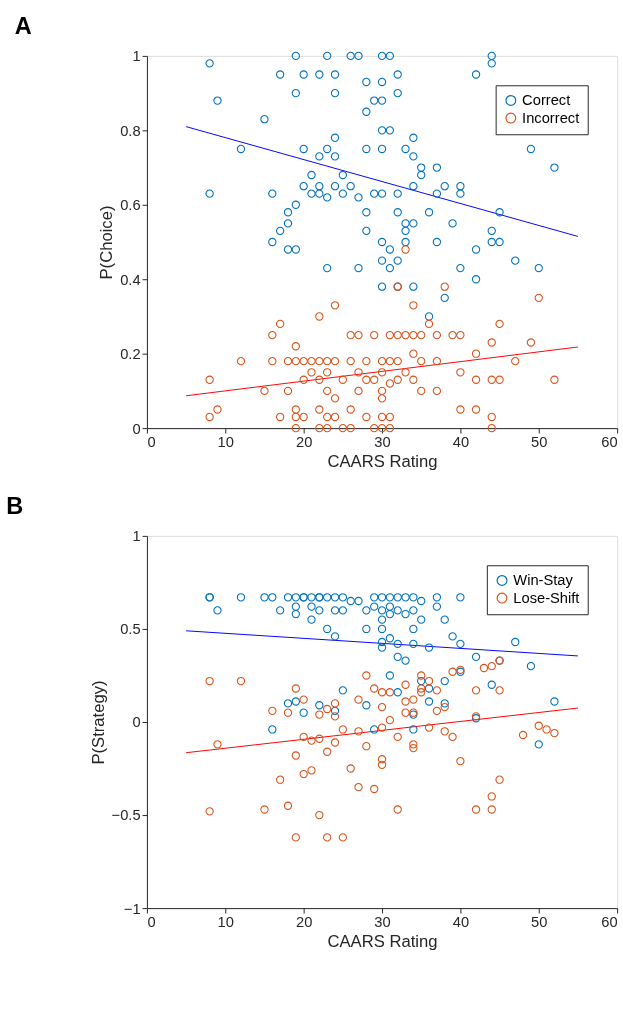 Image resolution: width=623 pixels, height=1031 pixels. What do you see at coordinates (130, 629) in the screenshot?
I see `y-tick-label: 0.5` at bounding box center [130, 629].